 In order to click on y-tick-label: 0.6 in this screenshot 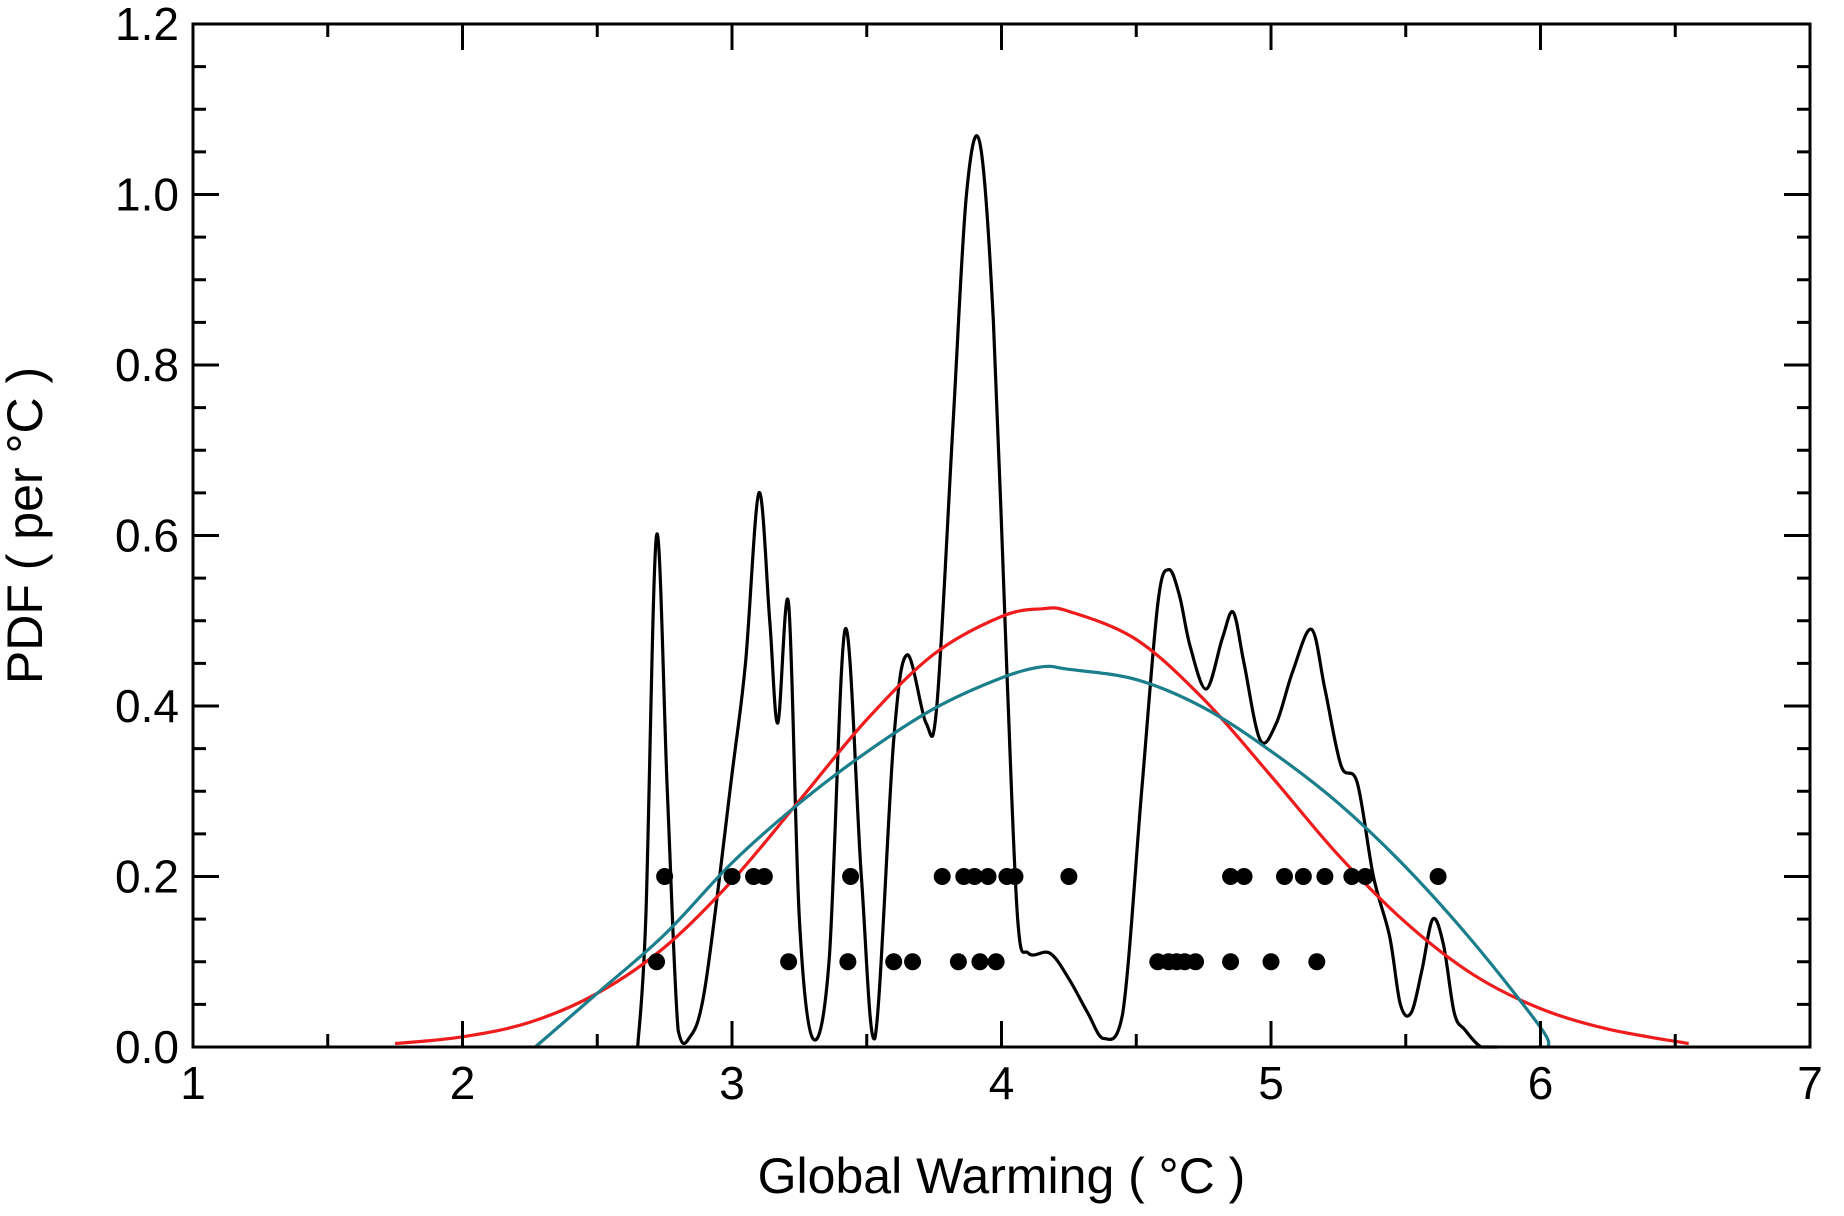, I will do `click(147, 536)`.